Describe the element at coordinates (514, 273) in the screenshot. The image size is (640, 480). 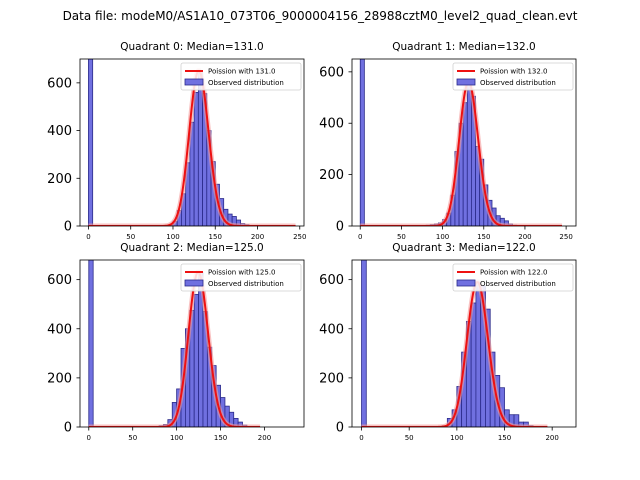
I see `legend-curve-label: Poission with 122.0` at that location.